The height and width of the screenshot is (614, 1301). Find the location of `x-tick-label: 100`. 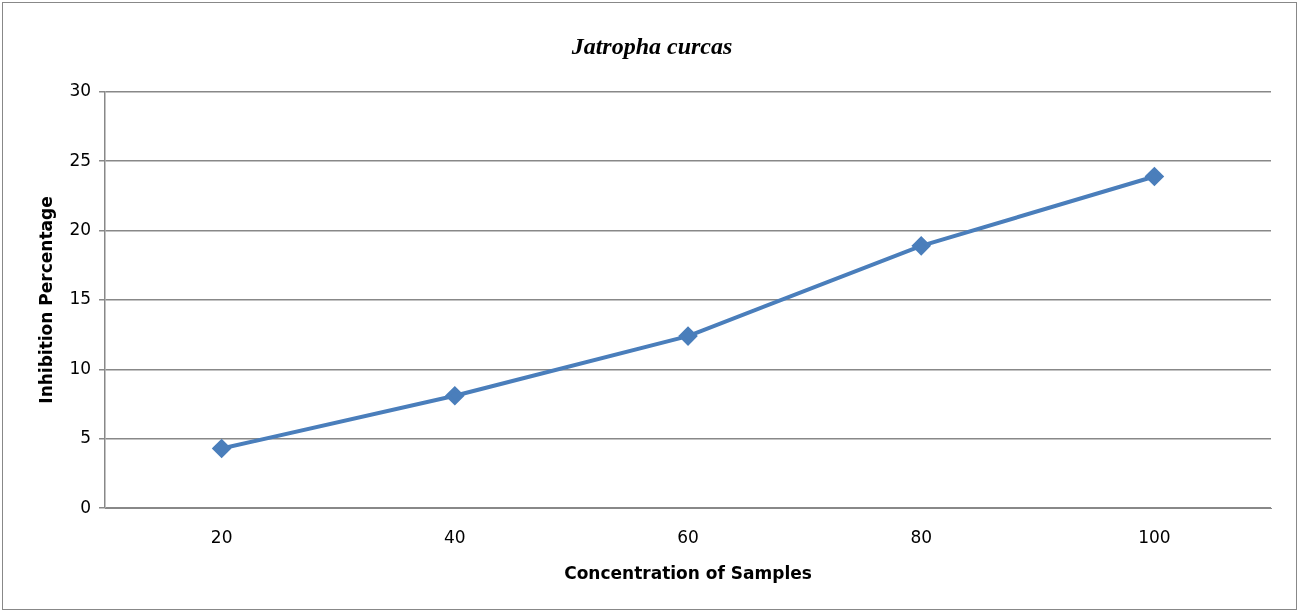

x-tick-label: 100 is located at coordinates (1154, 536).